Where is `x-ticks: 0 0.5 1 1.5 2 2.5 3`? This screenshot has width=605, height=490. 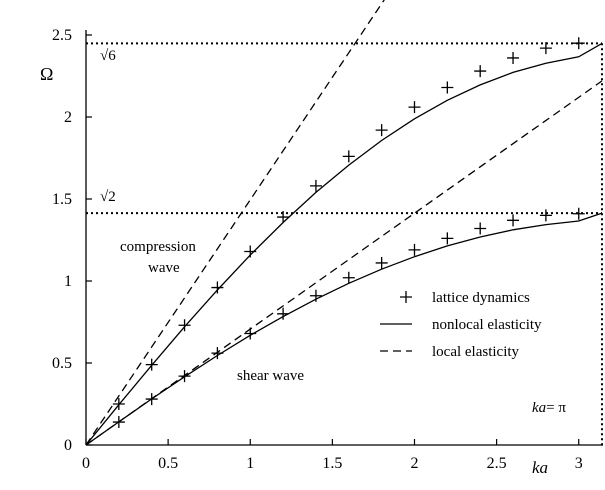 x-ticks: 0 0.5 1 1.5 2 2.5 3 is located at coordinates (332, 455).